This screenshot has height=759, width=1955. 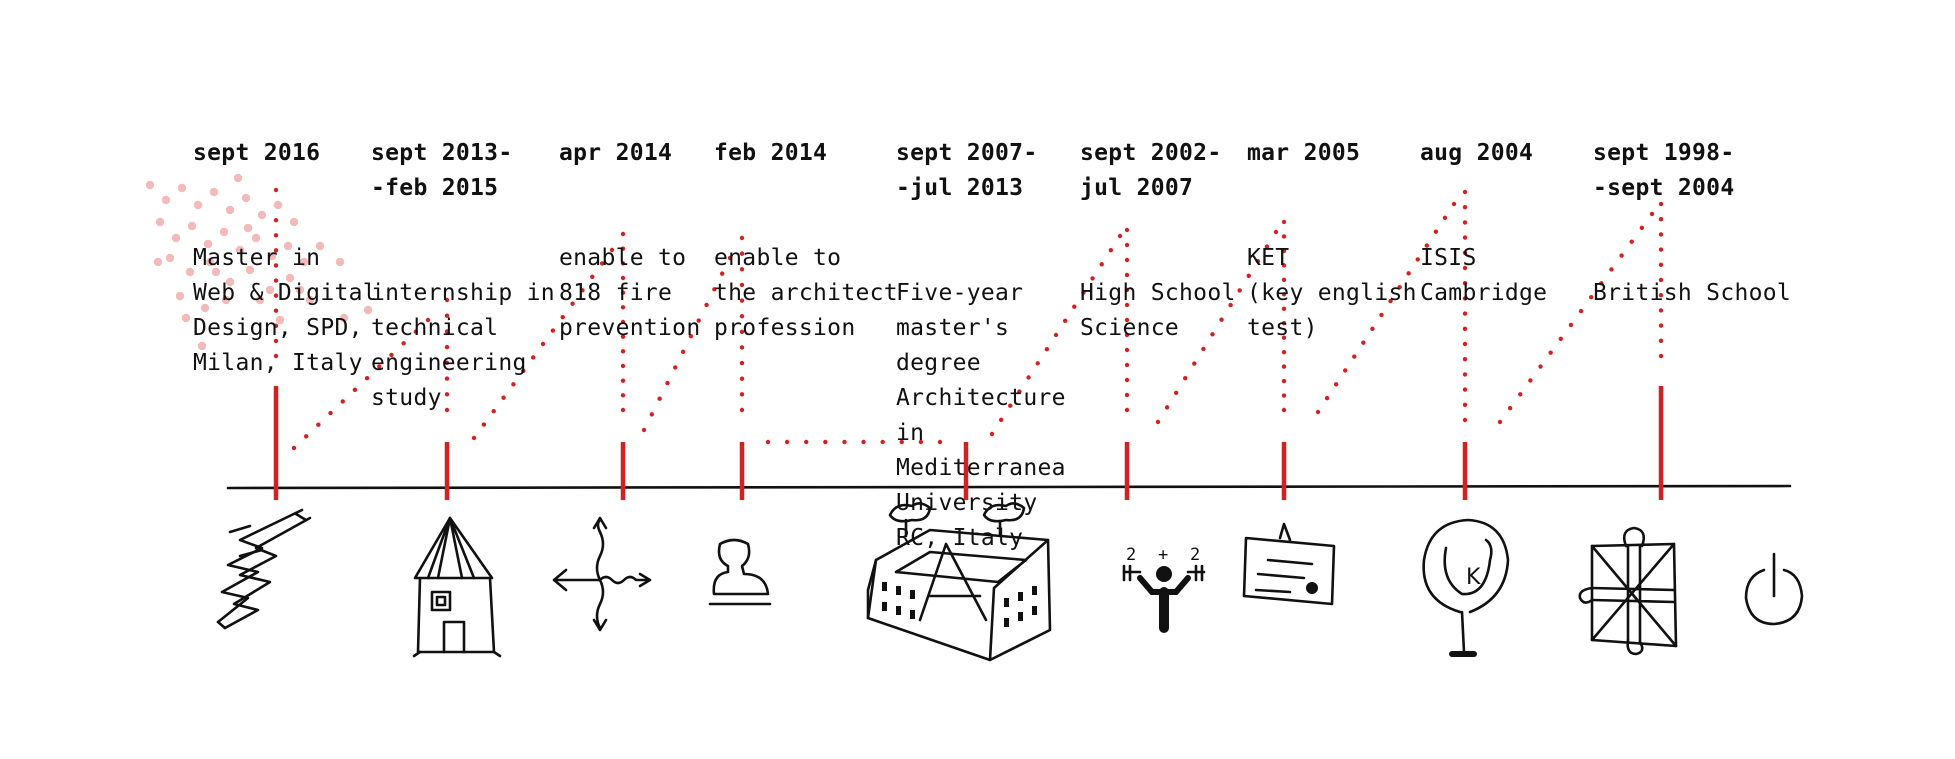 What do you see at coordinates (806, 293) in the screenshot?
I see `entry-description: enable to the architect profession` at bounding box center [806, 293].